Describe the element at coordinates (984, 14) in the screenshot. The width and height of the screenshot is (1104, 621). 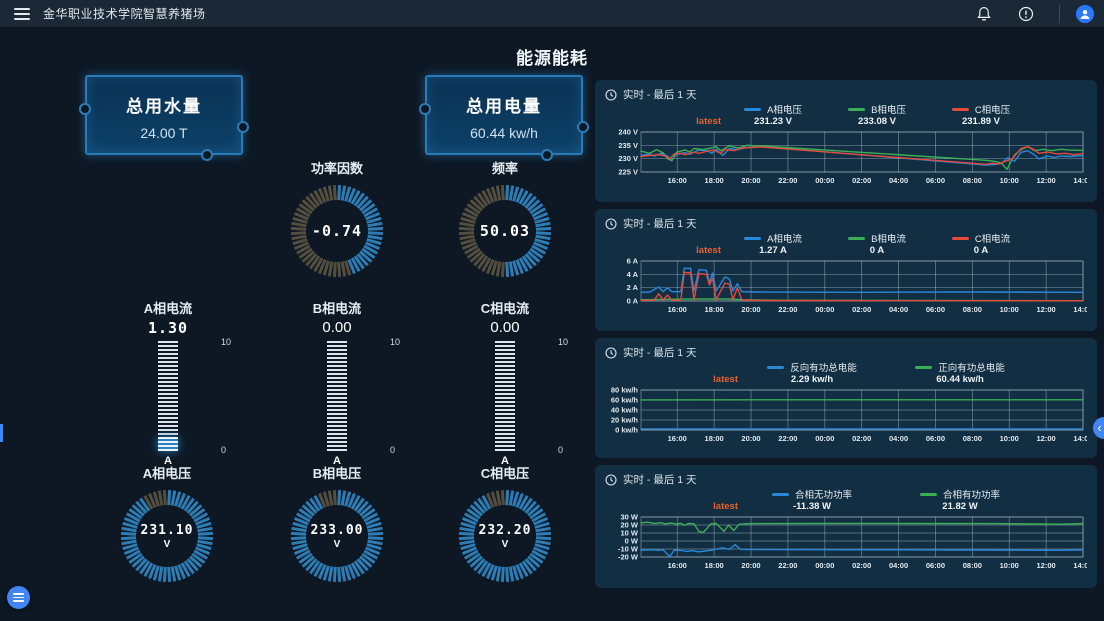
I see `bell-icon` at that location.